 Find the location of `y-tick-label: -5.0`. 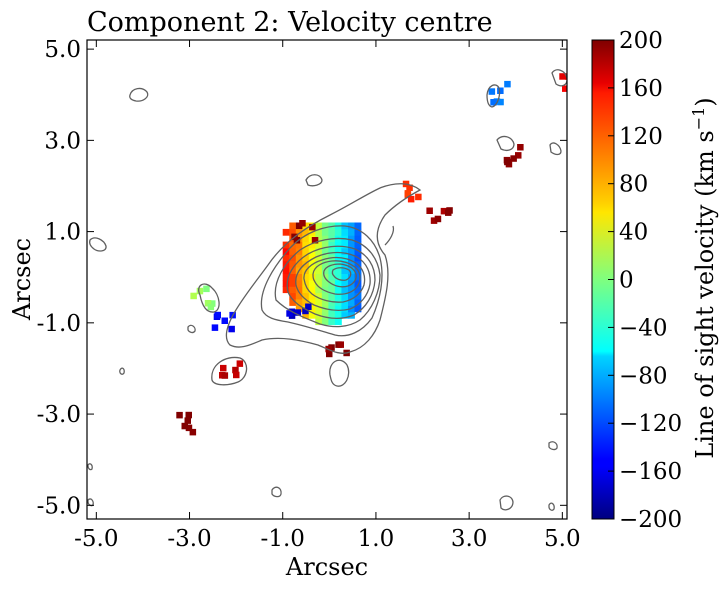

y-tick-label: -5.0 is located at coordinates (59, 506).